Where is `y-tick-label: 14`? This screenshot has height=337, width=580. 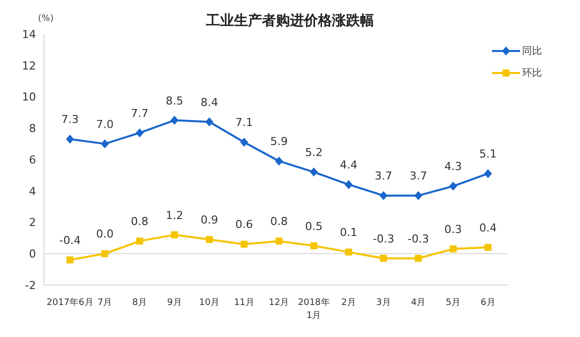 y-tick-label: 14 is located at coordinates (29, 34).